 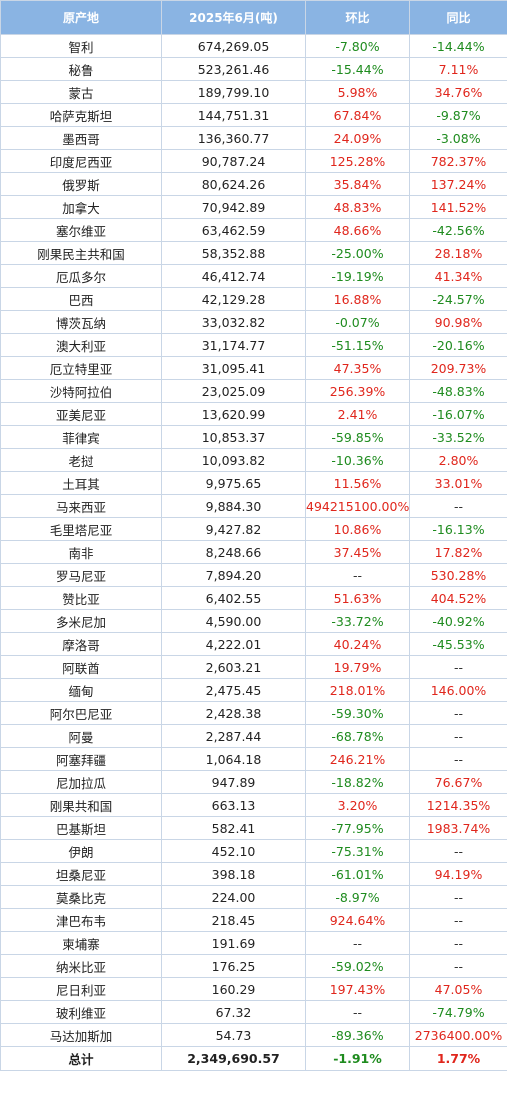 What do you see at coordinates (253, 736) in the screenshot?
I see `table-row: 阿曼 2,287.44 -68.78% --` at bounding box center [253, 736].